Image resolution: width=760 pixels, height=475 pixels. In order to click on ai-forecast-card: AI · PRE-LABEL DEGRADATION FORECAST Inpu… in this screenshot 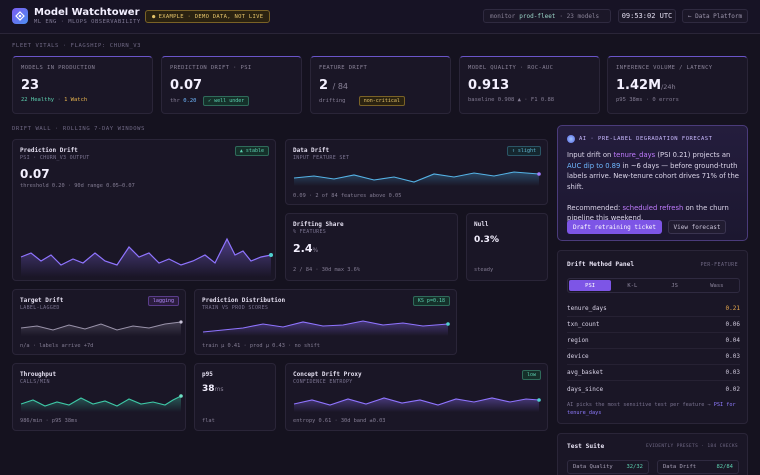, I will do `click(652, 183)`.